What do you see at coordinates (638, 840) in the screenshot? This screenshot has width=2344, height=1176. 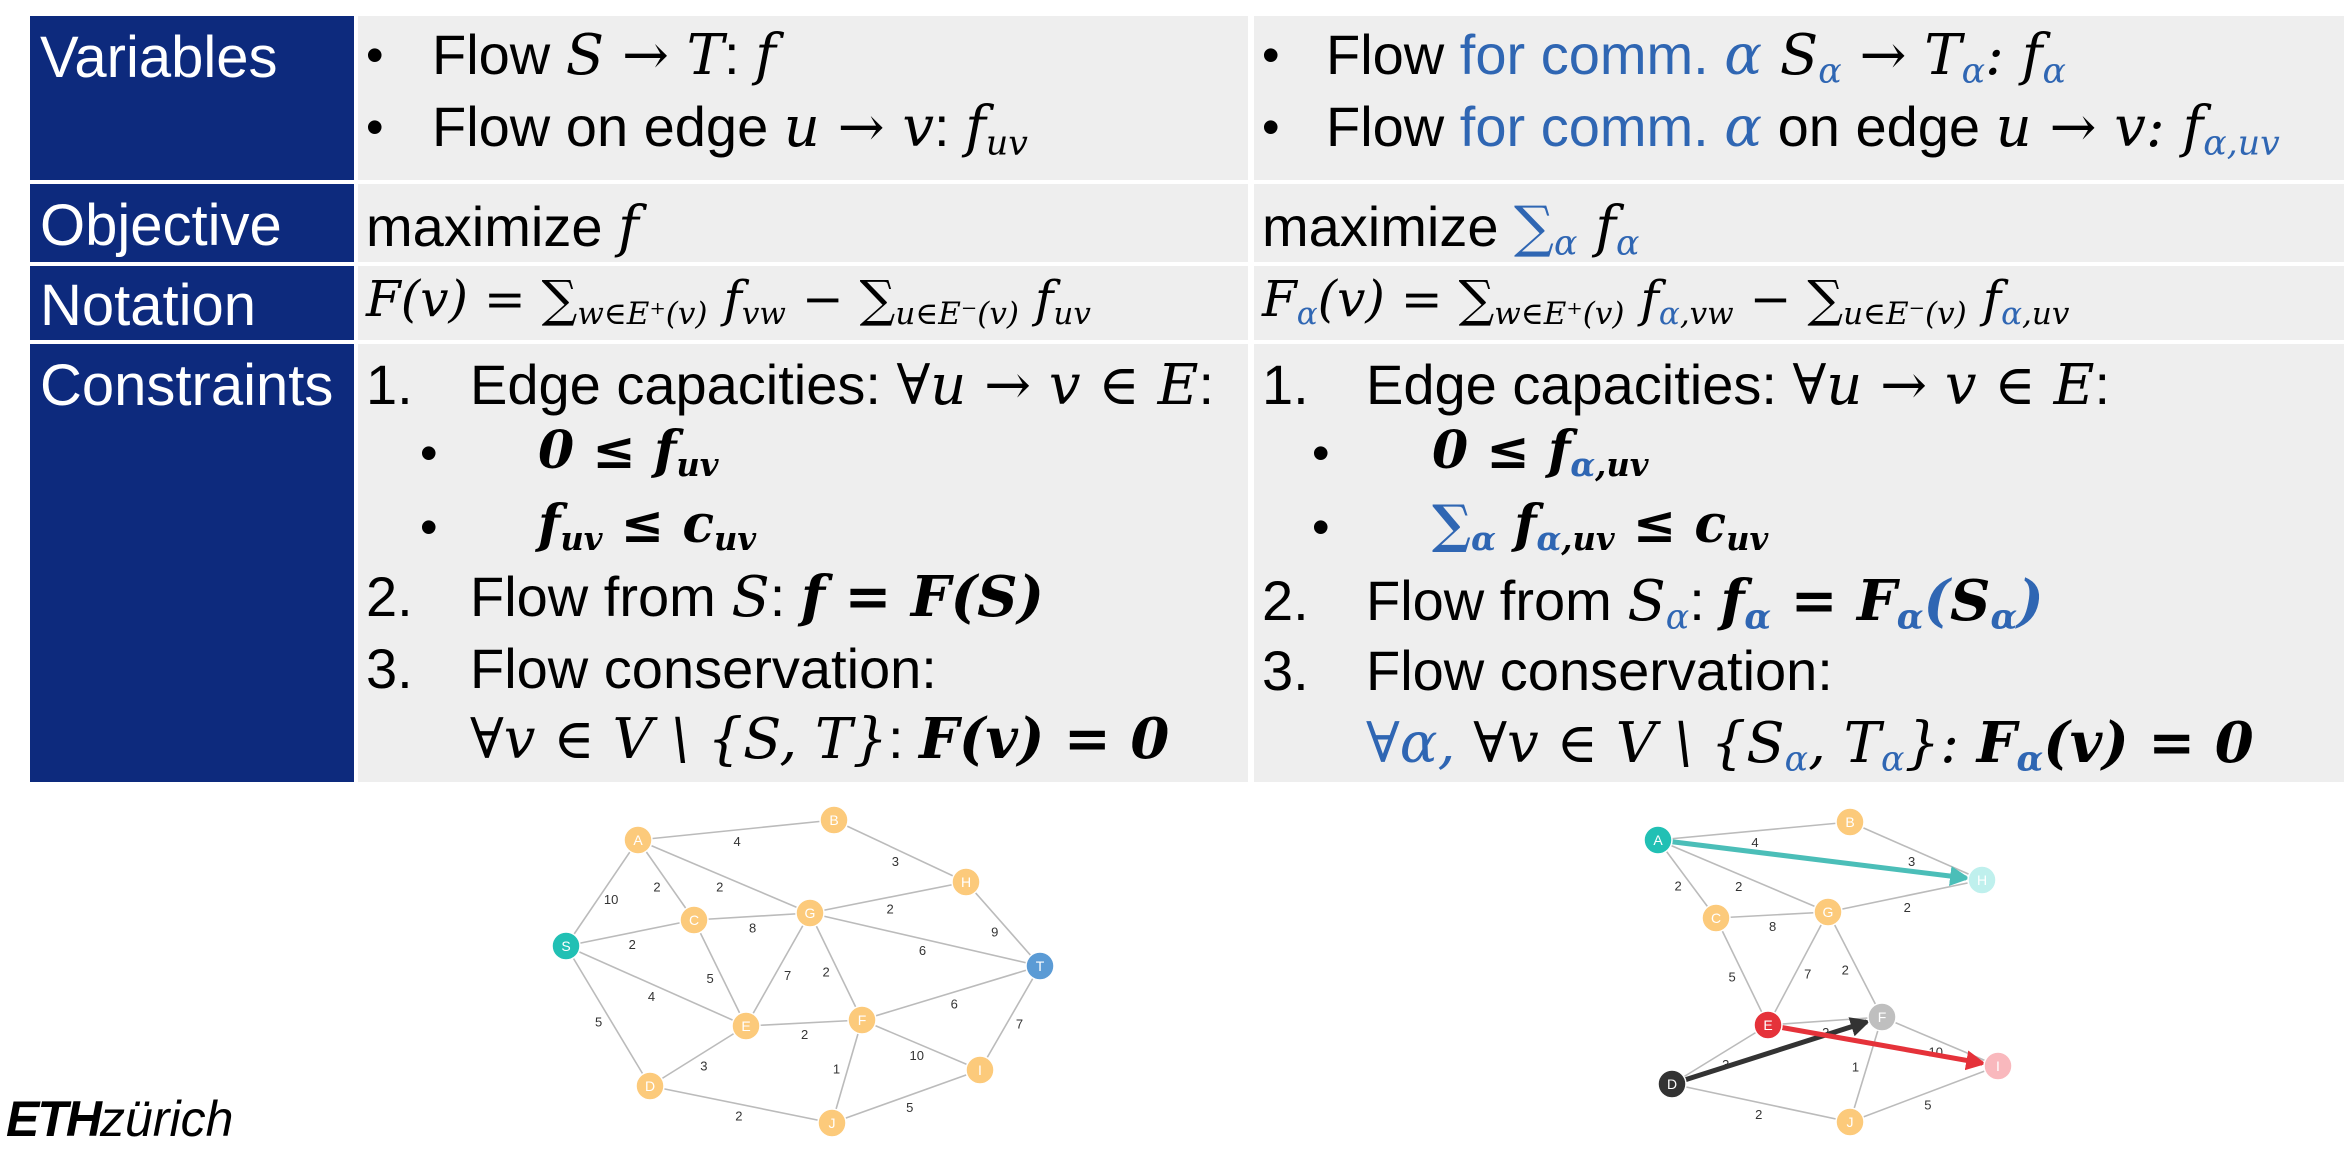 I see `graph1-node-label: A` at bounding box center [638, 840].